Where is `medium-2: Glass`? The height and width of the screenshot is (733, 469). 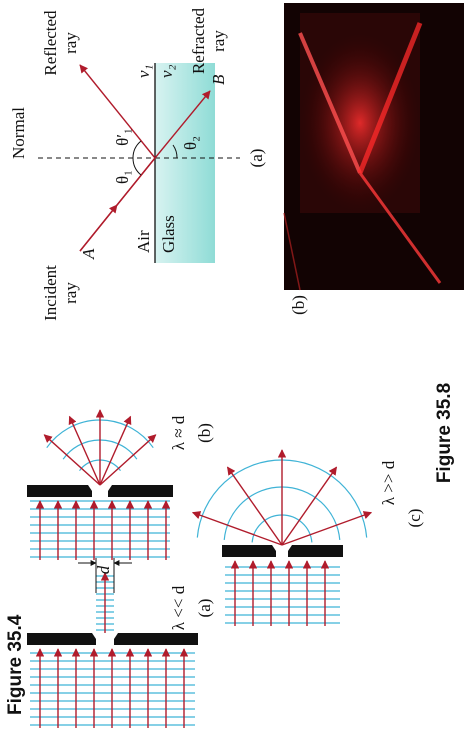
medium-2: Glass is located at coordinates (168, 234).